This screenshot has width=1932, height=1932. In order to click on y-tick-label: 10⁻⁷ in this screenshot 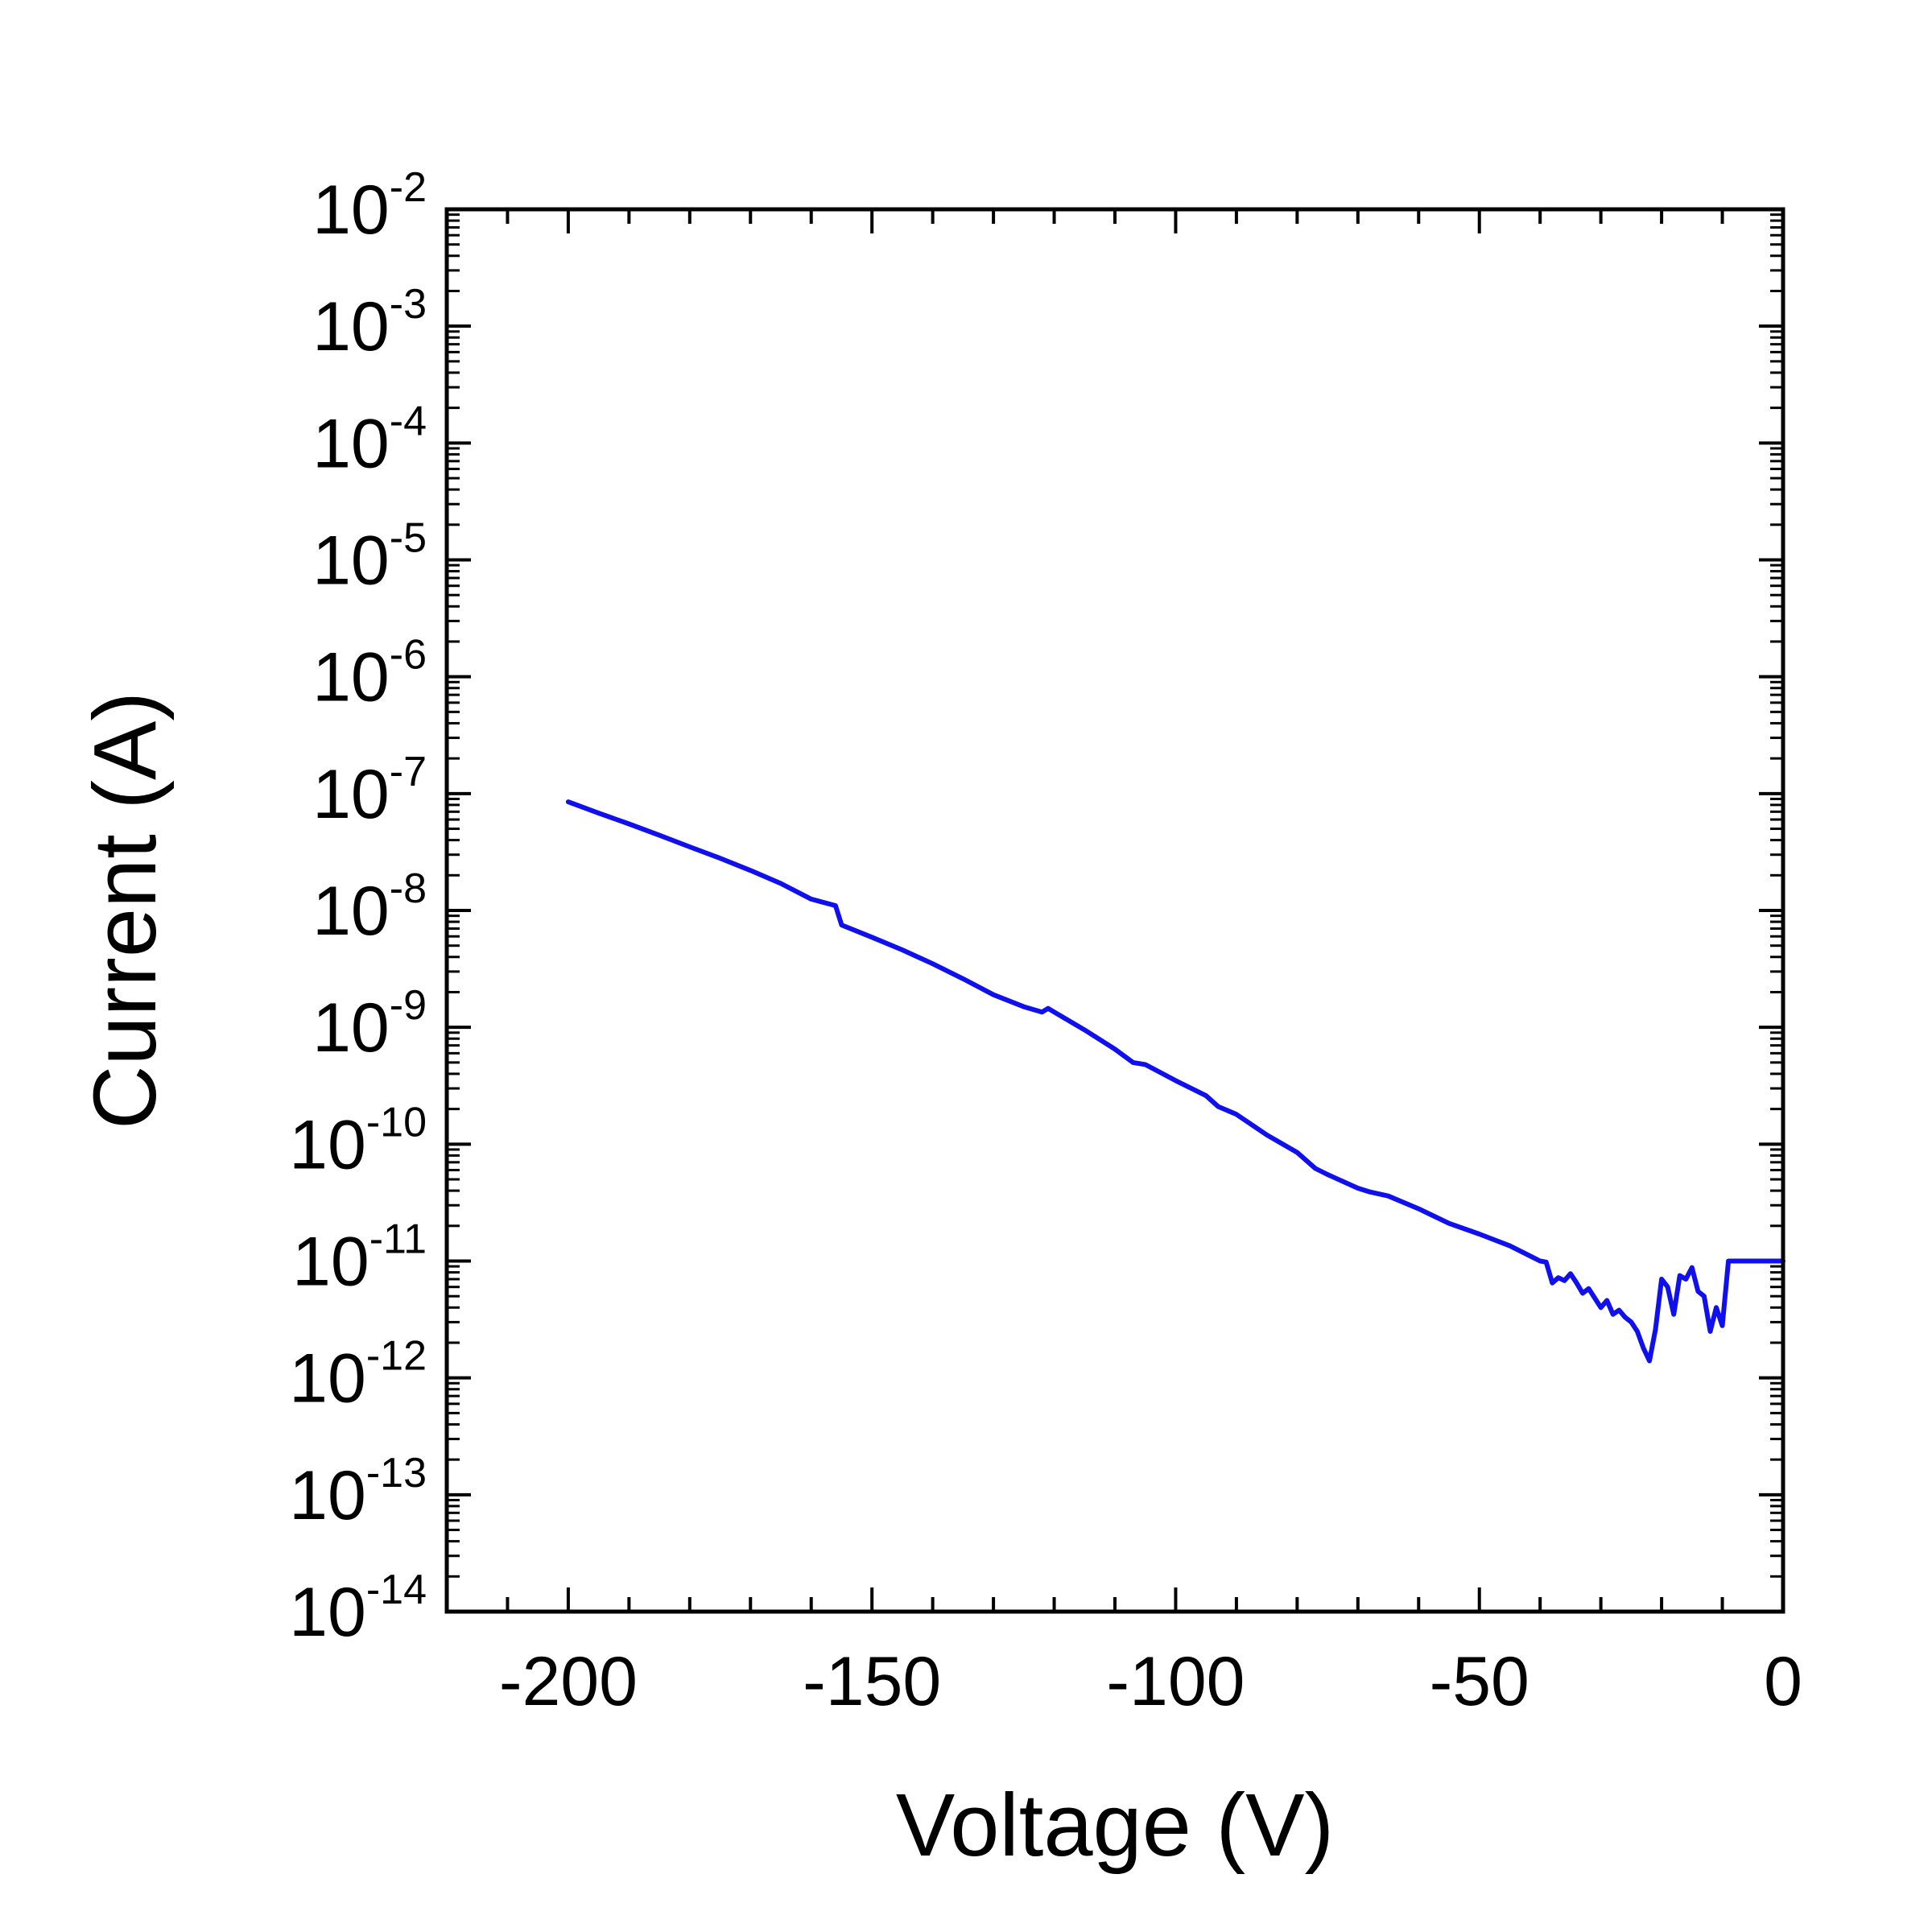, I will do `click(369, 791)`.